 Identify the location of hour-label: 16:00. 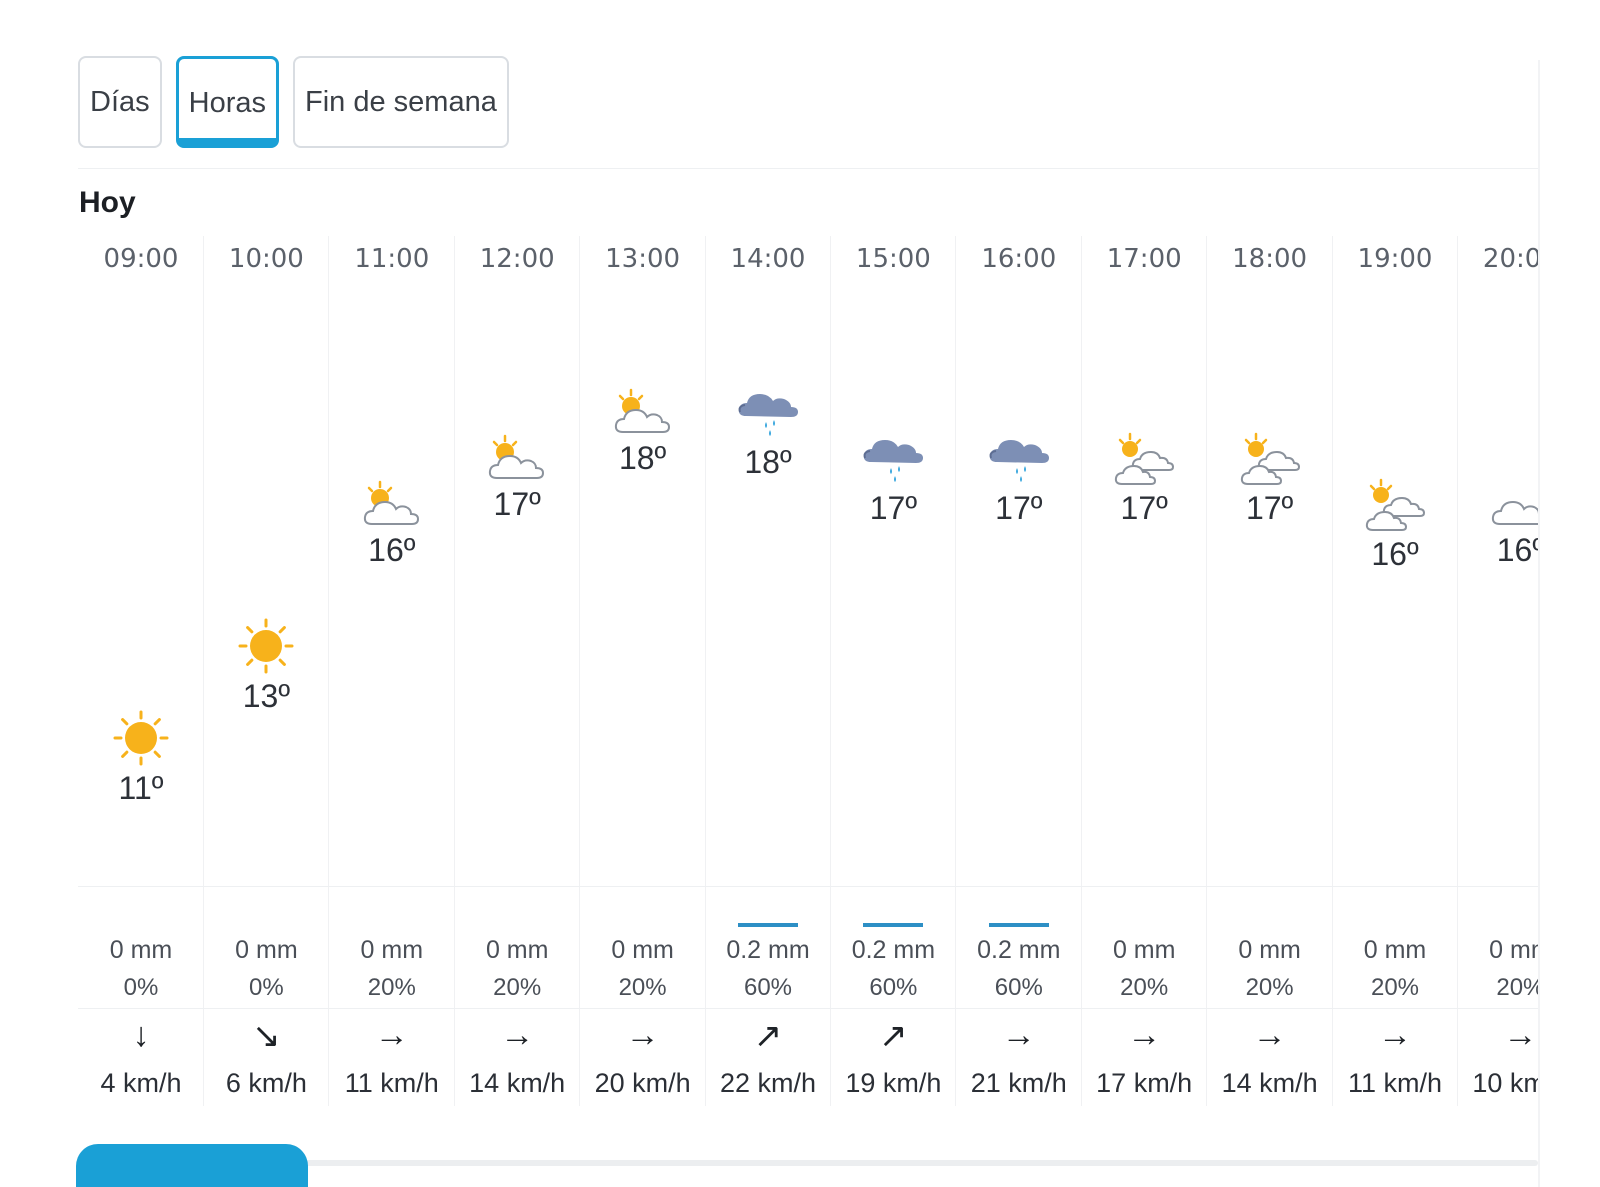
(1019, 259).